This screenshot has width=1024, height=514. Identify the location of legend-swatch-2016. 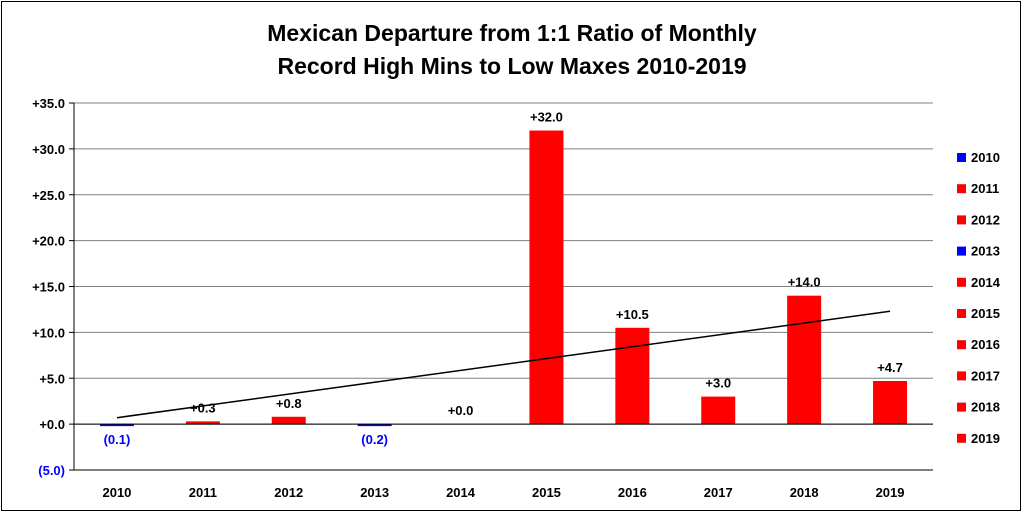
(961, 345).